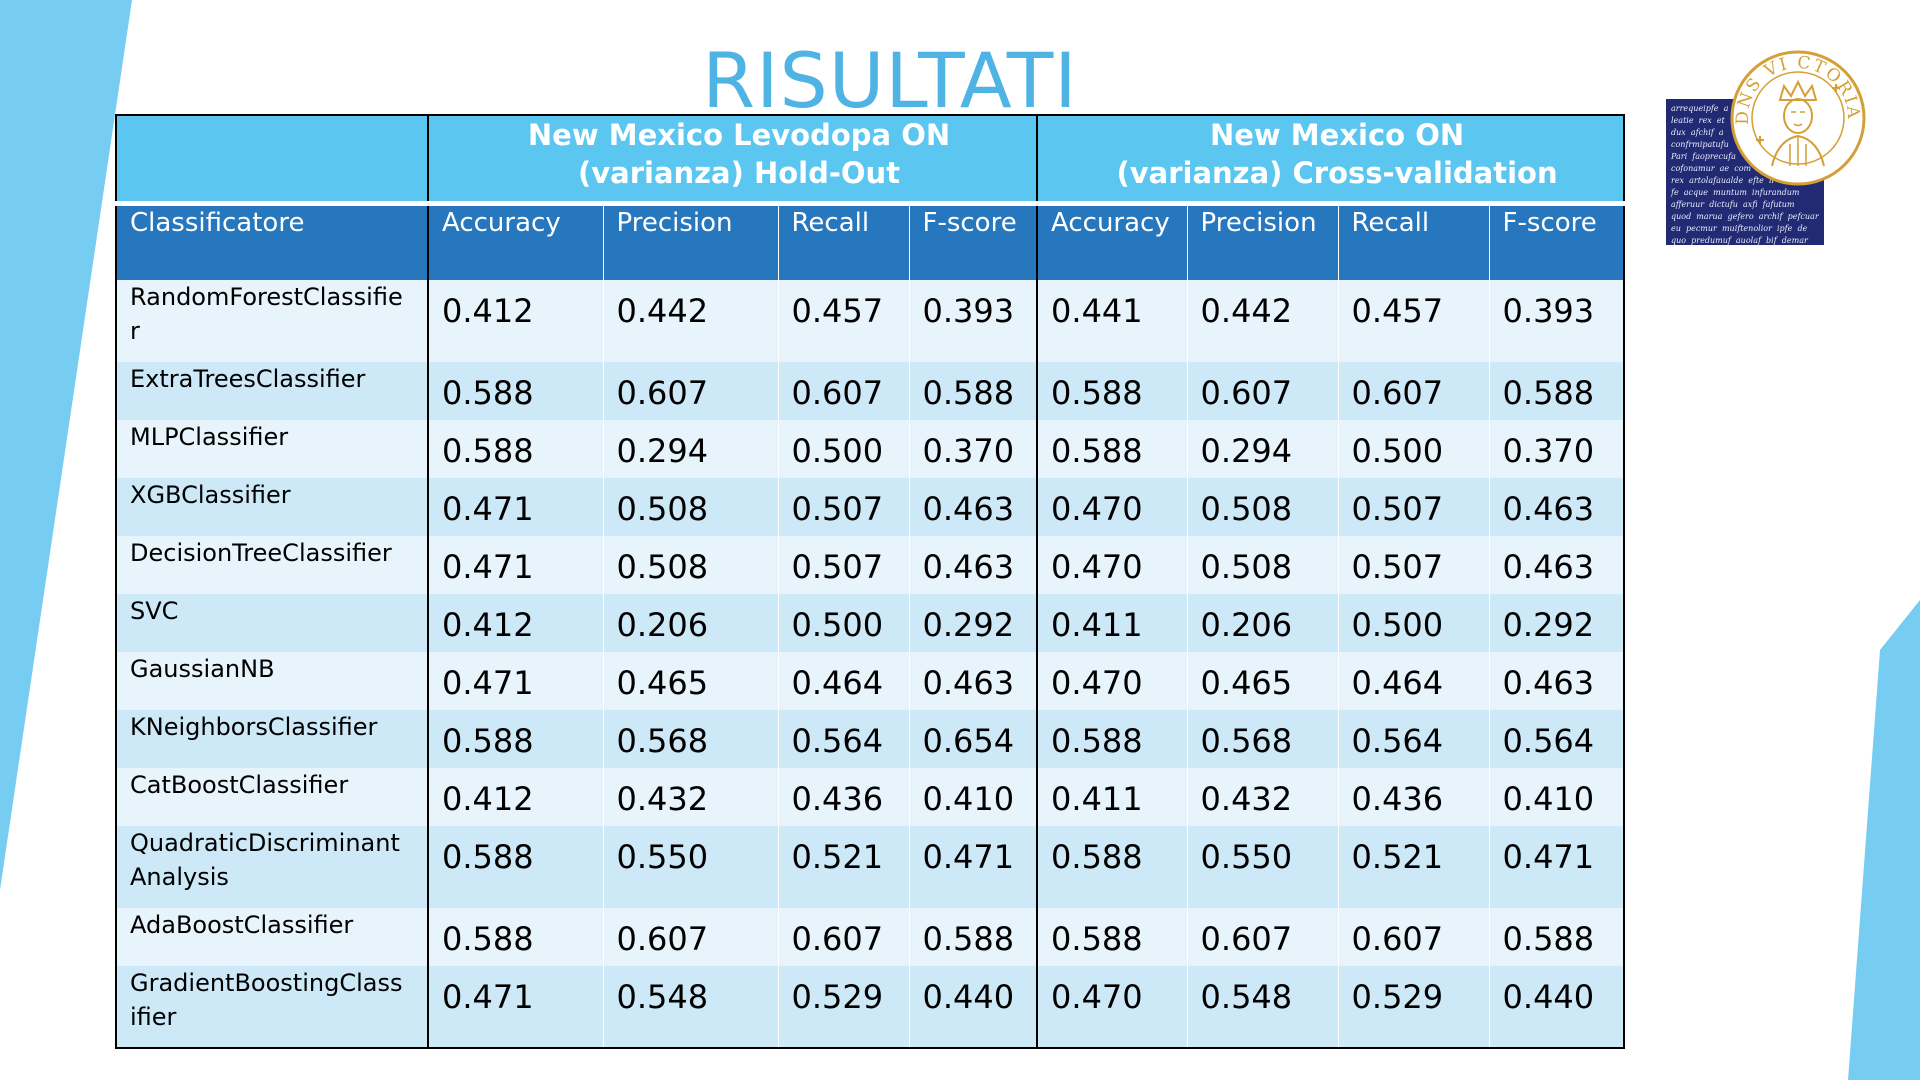  I want to click on classifier-name-cell: QuadraticDiscriminant Analysis, so click(272, 867).